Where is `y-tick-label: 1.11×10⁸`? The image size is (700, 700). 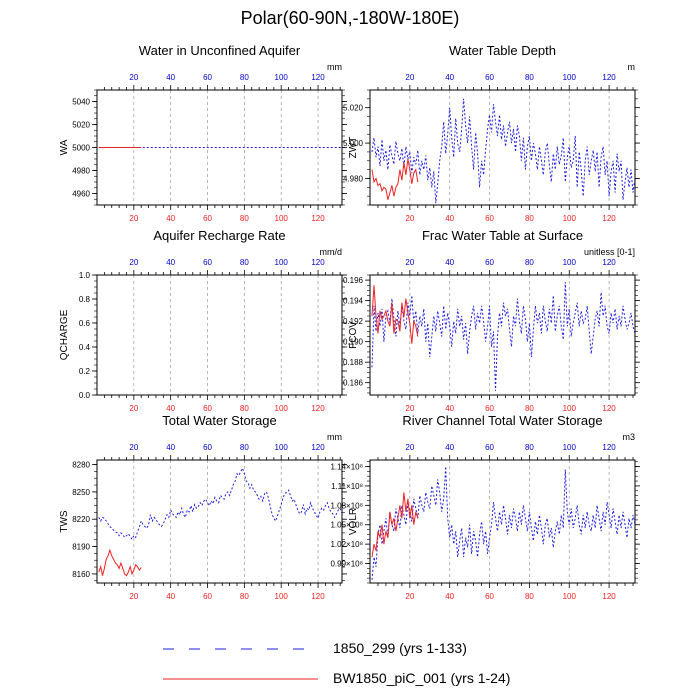
y-tick-label: 1.11×10⁸ is located at coordinates (347, 486).